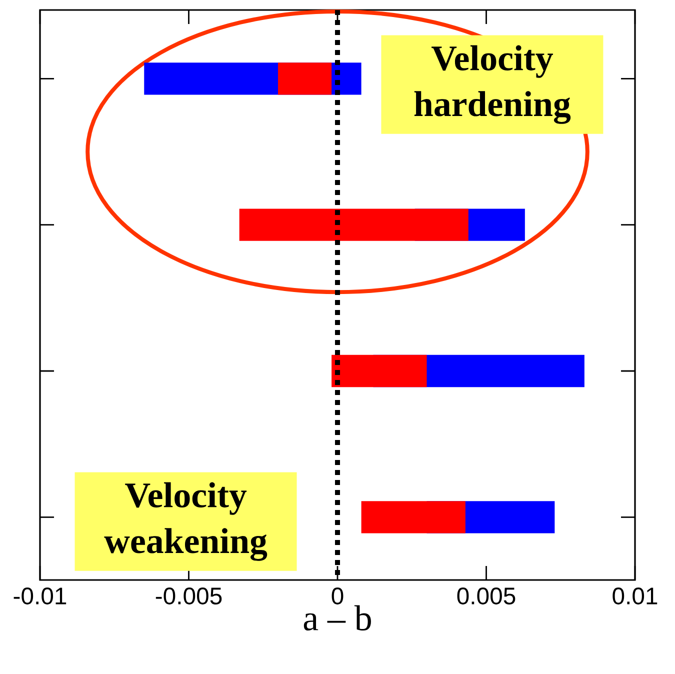  I want to click on x-tick-label: 0, so click(338, 596).